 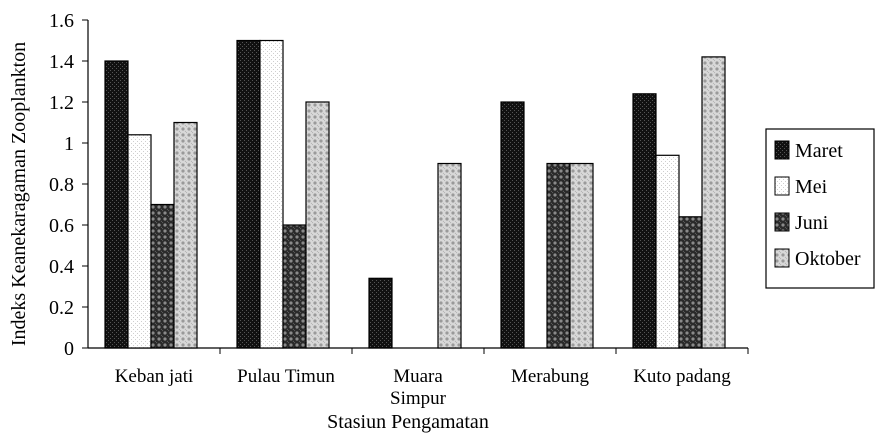 What do you see at coordinates (682, 376) in the screenshot?
I see `x-category-label: Kuto padang` at bounding box center [682, 376].